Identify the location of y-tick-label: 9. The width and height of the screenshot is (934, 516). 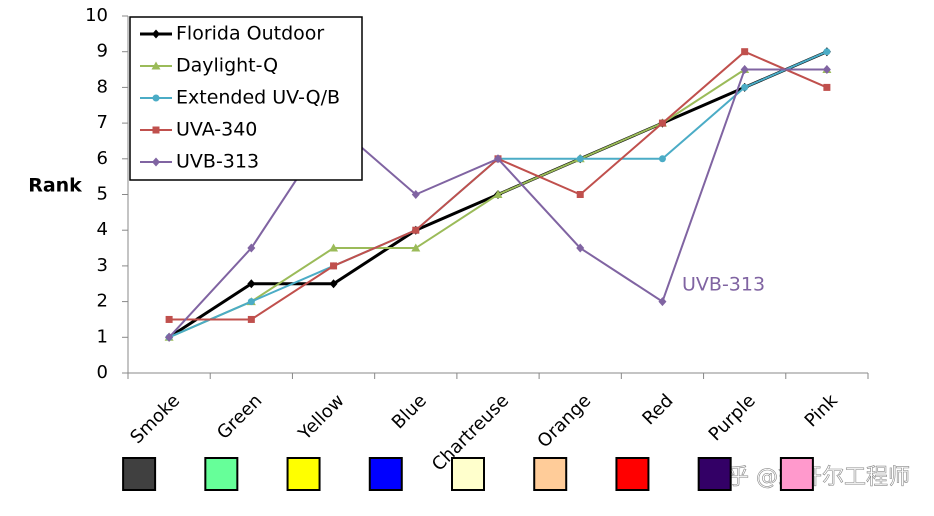
(102, 51).